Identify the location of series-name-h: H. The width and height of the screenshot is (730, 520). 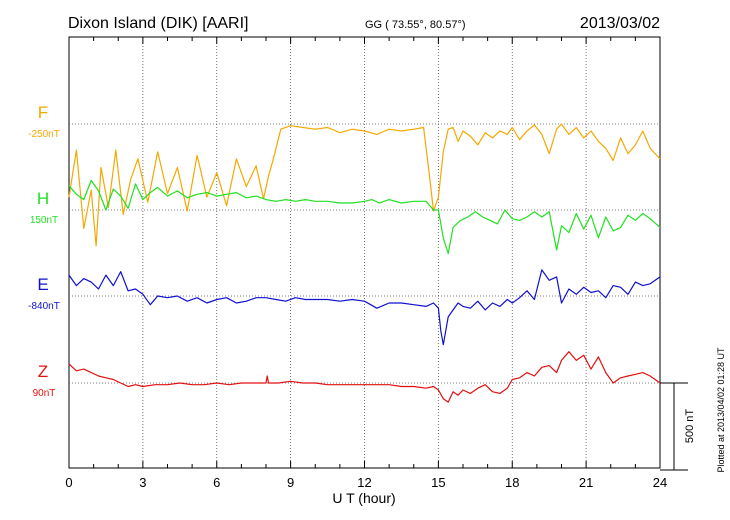
(43, 198).